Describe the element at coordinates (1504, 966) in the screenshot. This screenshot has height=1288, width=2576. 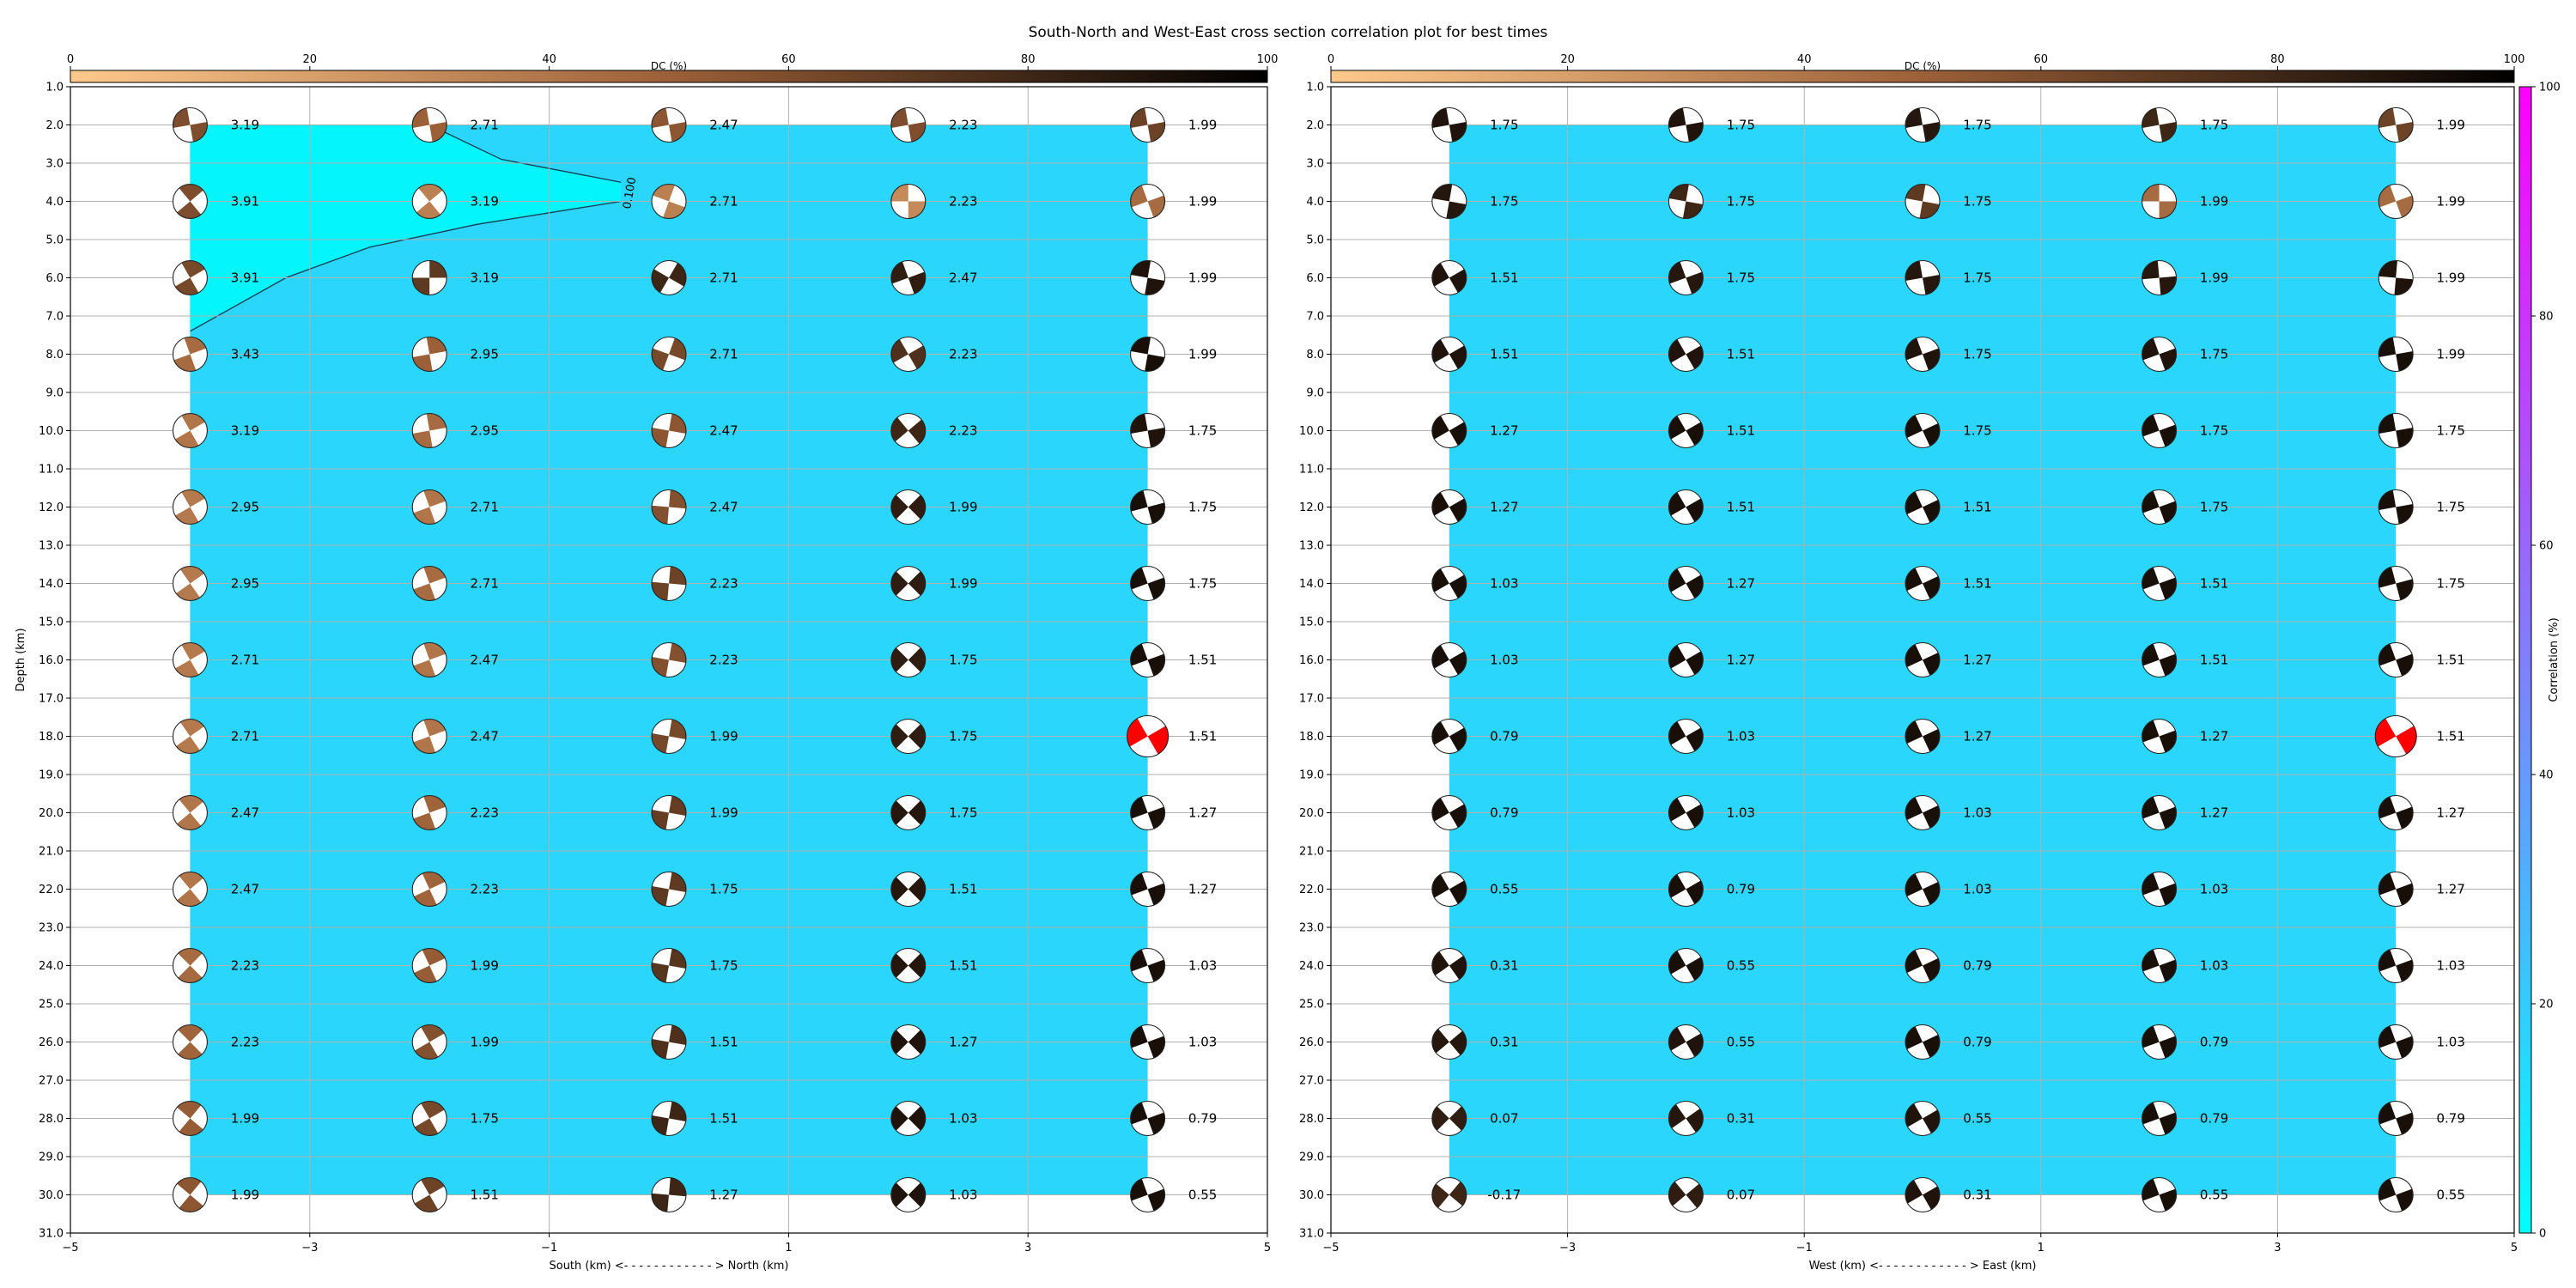
I see `correlation-value-label: 0.31` at that location.